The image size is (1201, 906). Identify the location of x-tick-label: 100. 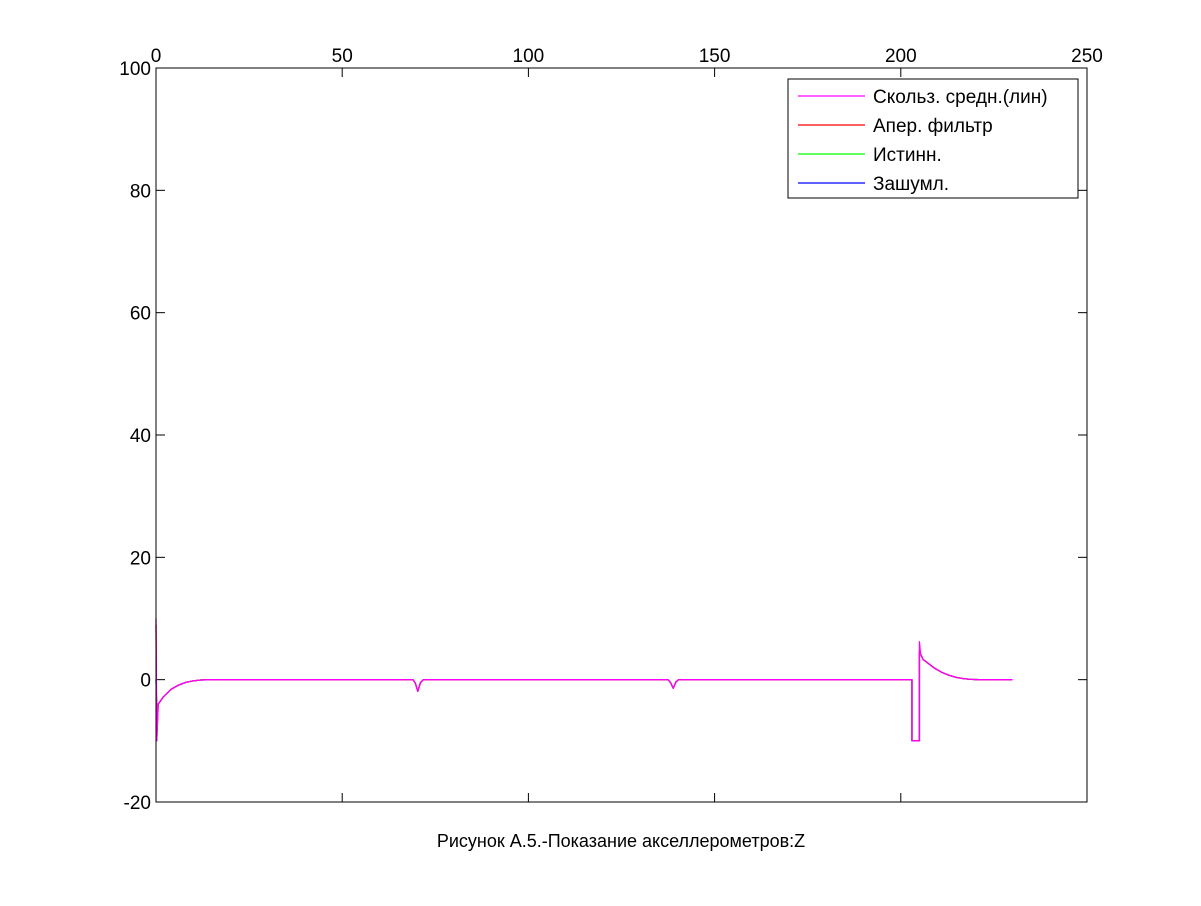
(529, 56).